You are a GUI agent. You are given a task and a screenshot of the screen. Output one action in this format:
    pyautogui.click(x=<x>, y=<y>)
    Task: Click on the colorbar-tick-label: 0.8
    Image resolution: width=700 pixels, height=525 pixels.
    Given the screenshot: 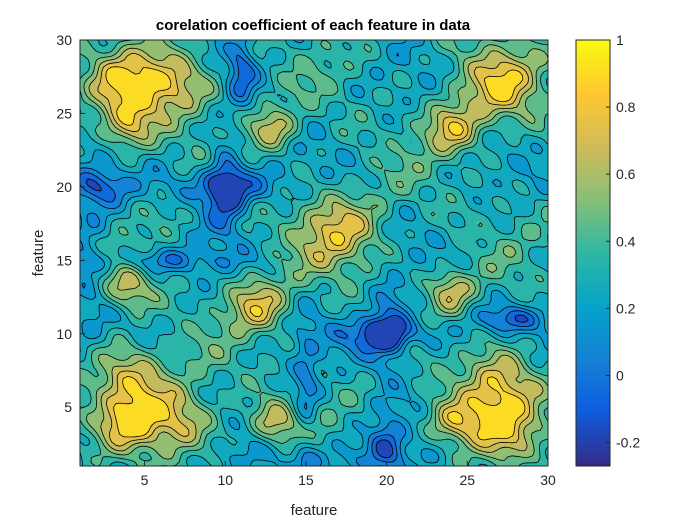 What is the action you would take?
    pyautogui.click(x=626, y=107)
    